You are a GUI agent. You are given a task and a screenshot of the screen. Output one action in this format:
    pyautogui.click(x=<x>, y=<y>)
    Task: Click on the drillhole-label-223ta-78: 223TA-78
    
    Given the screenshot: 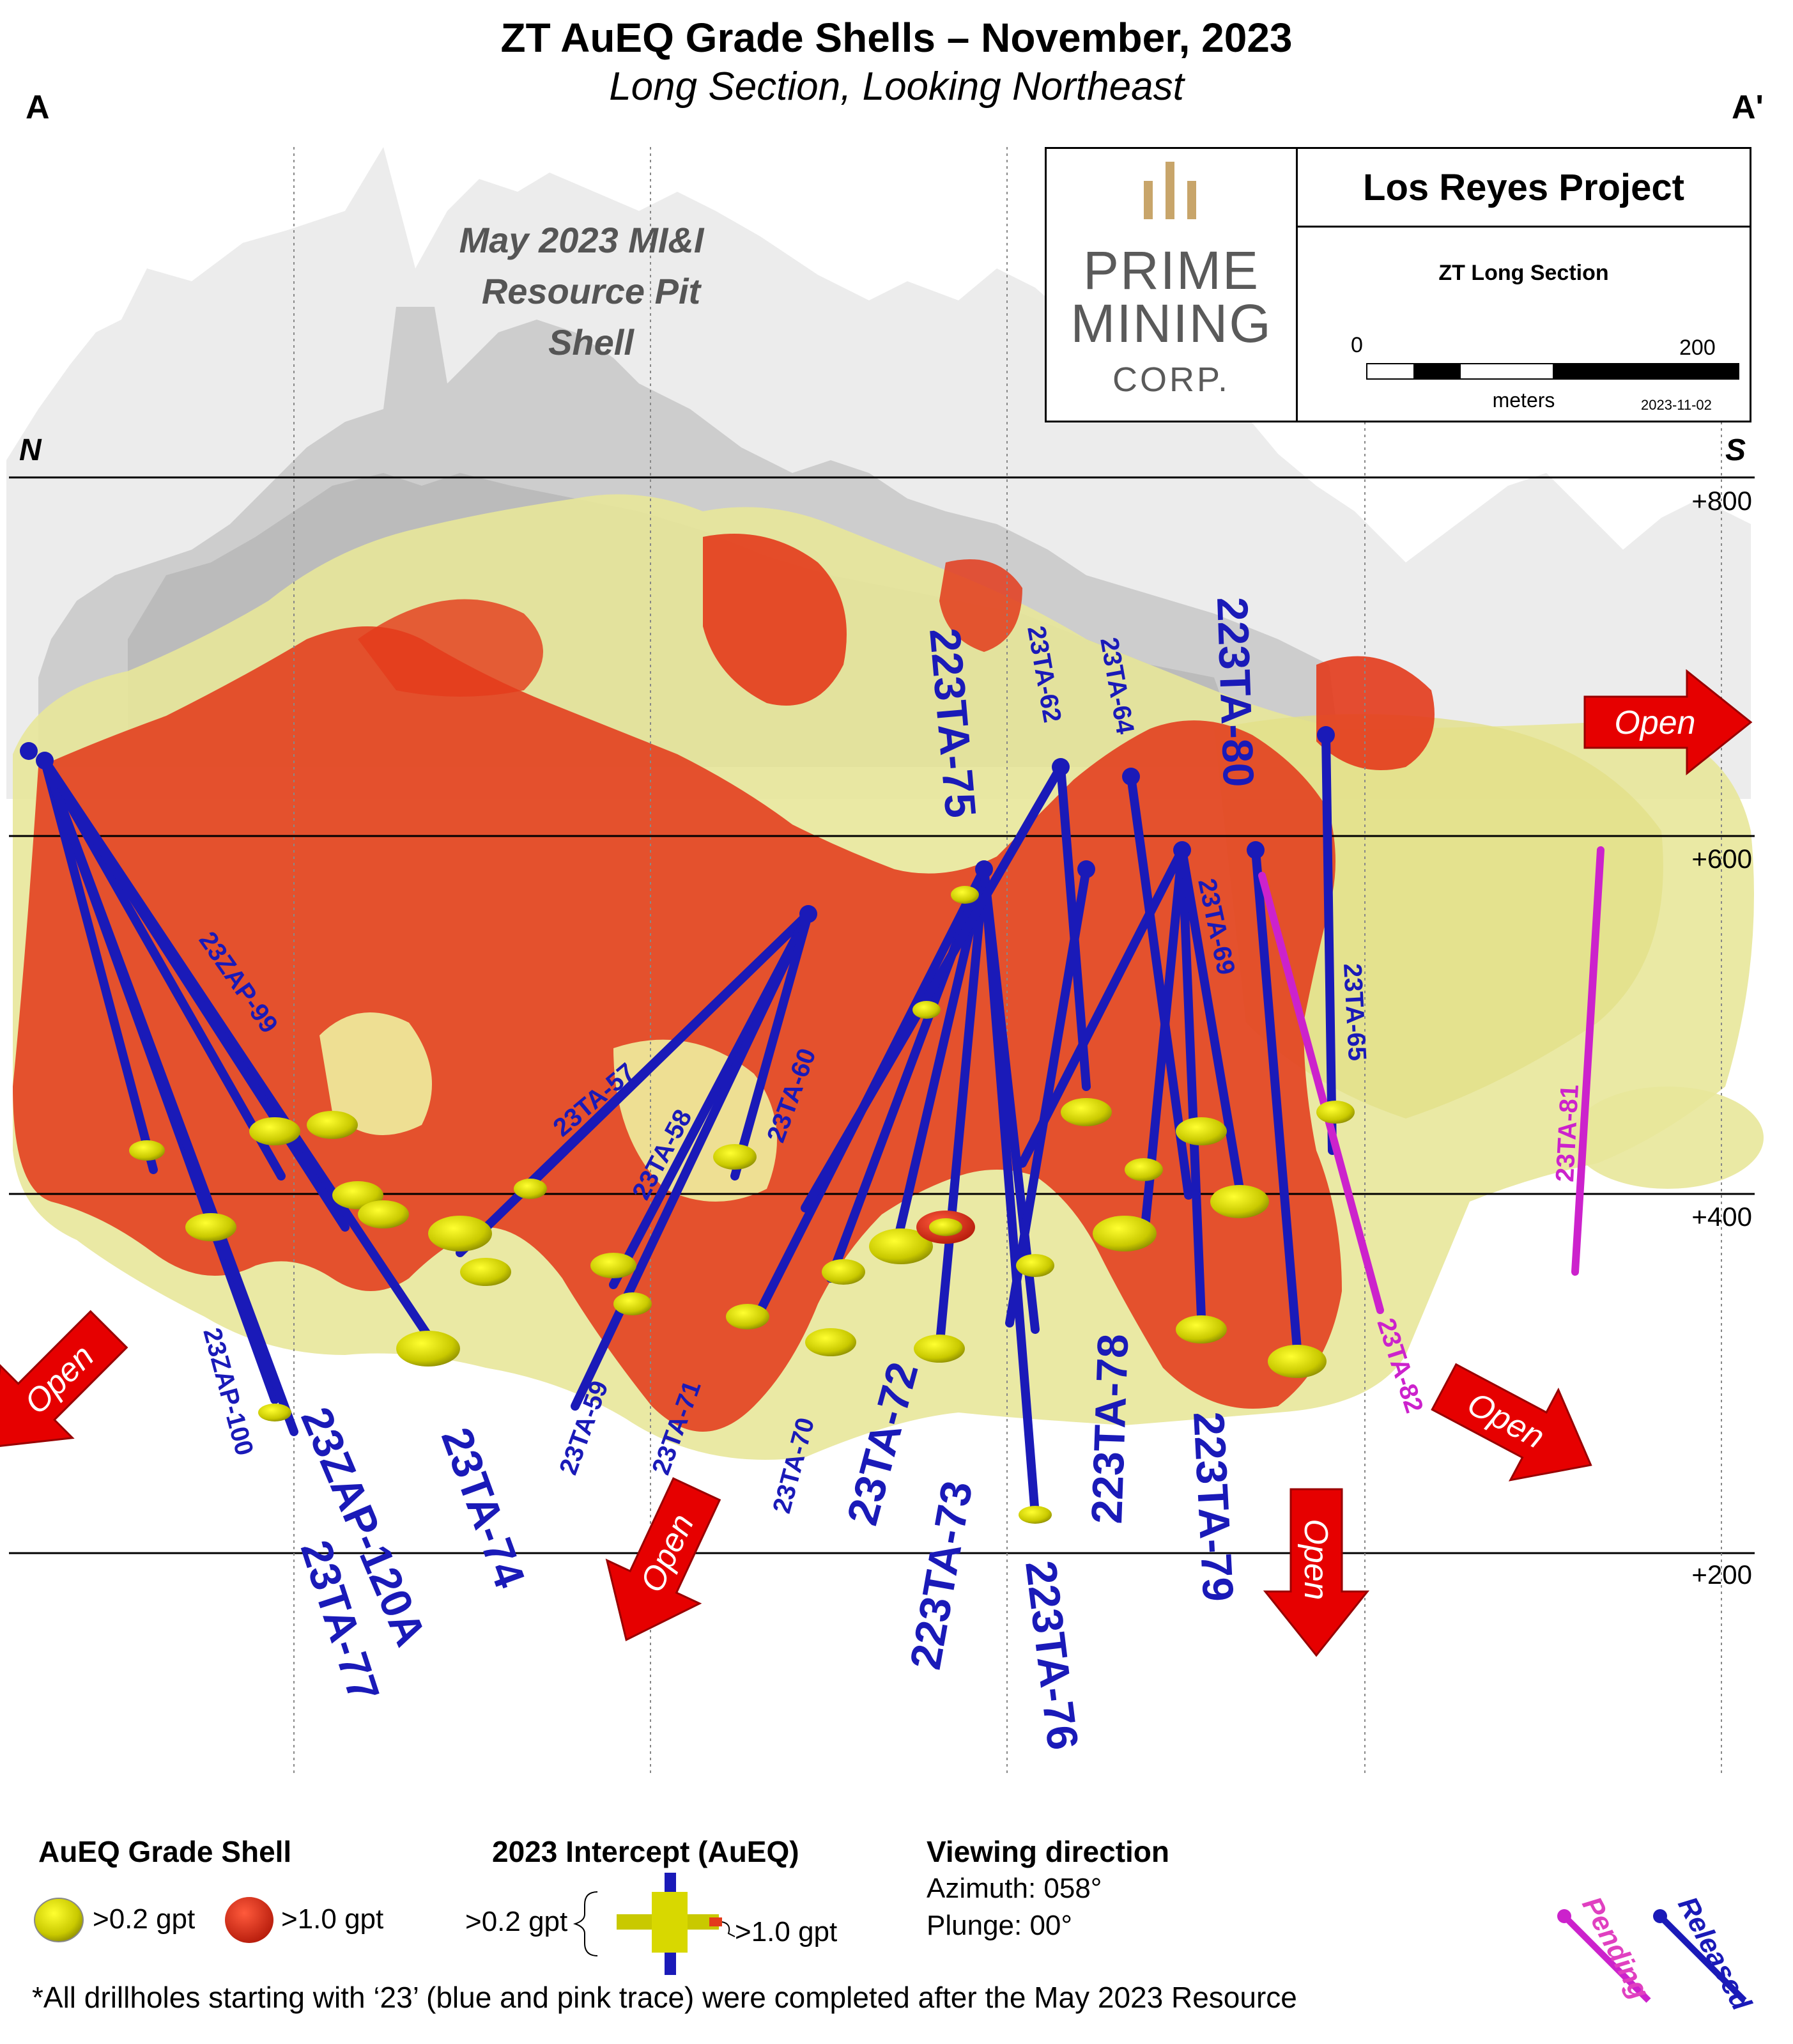 What is the action you would take?
    pyautogui.click(x=1109, y=1429)
    